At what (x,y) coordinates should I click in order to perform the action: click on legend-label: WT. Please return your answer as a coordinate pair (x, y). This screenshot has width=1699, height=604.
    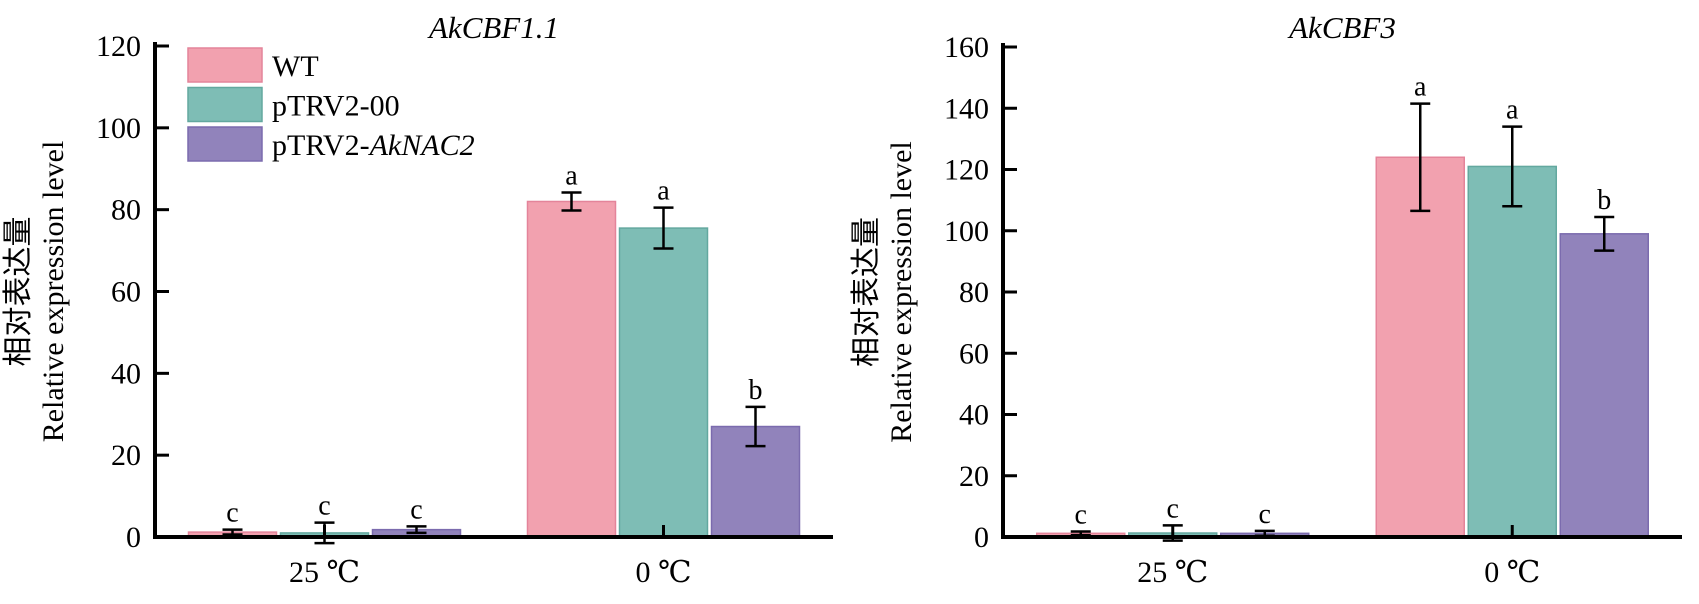
    Looking at the image, I should click on (295, 66).